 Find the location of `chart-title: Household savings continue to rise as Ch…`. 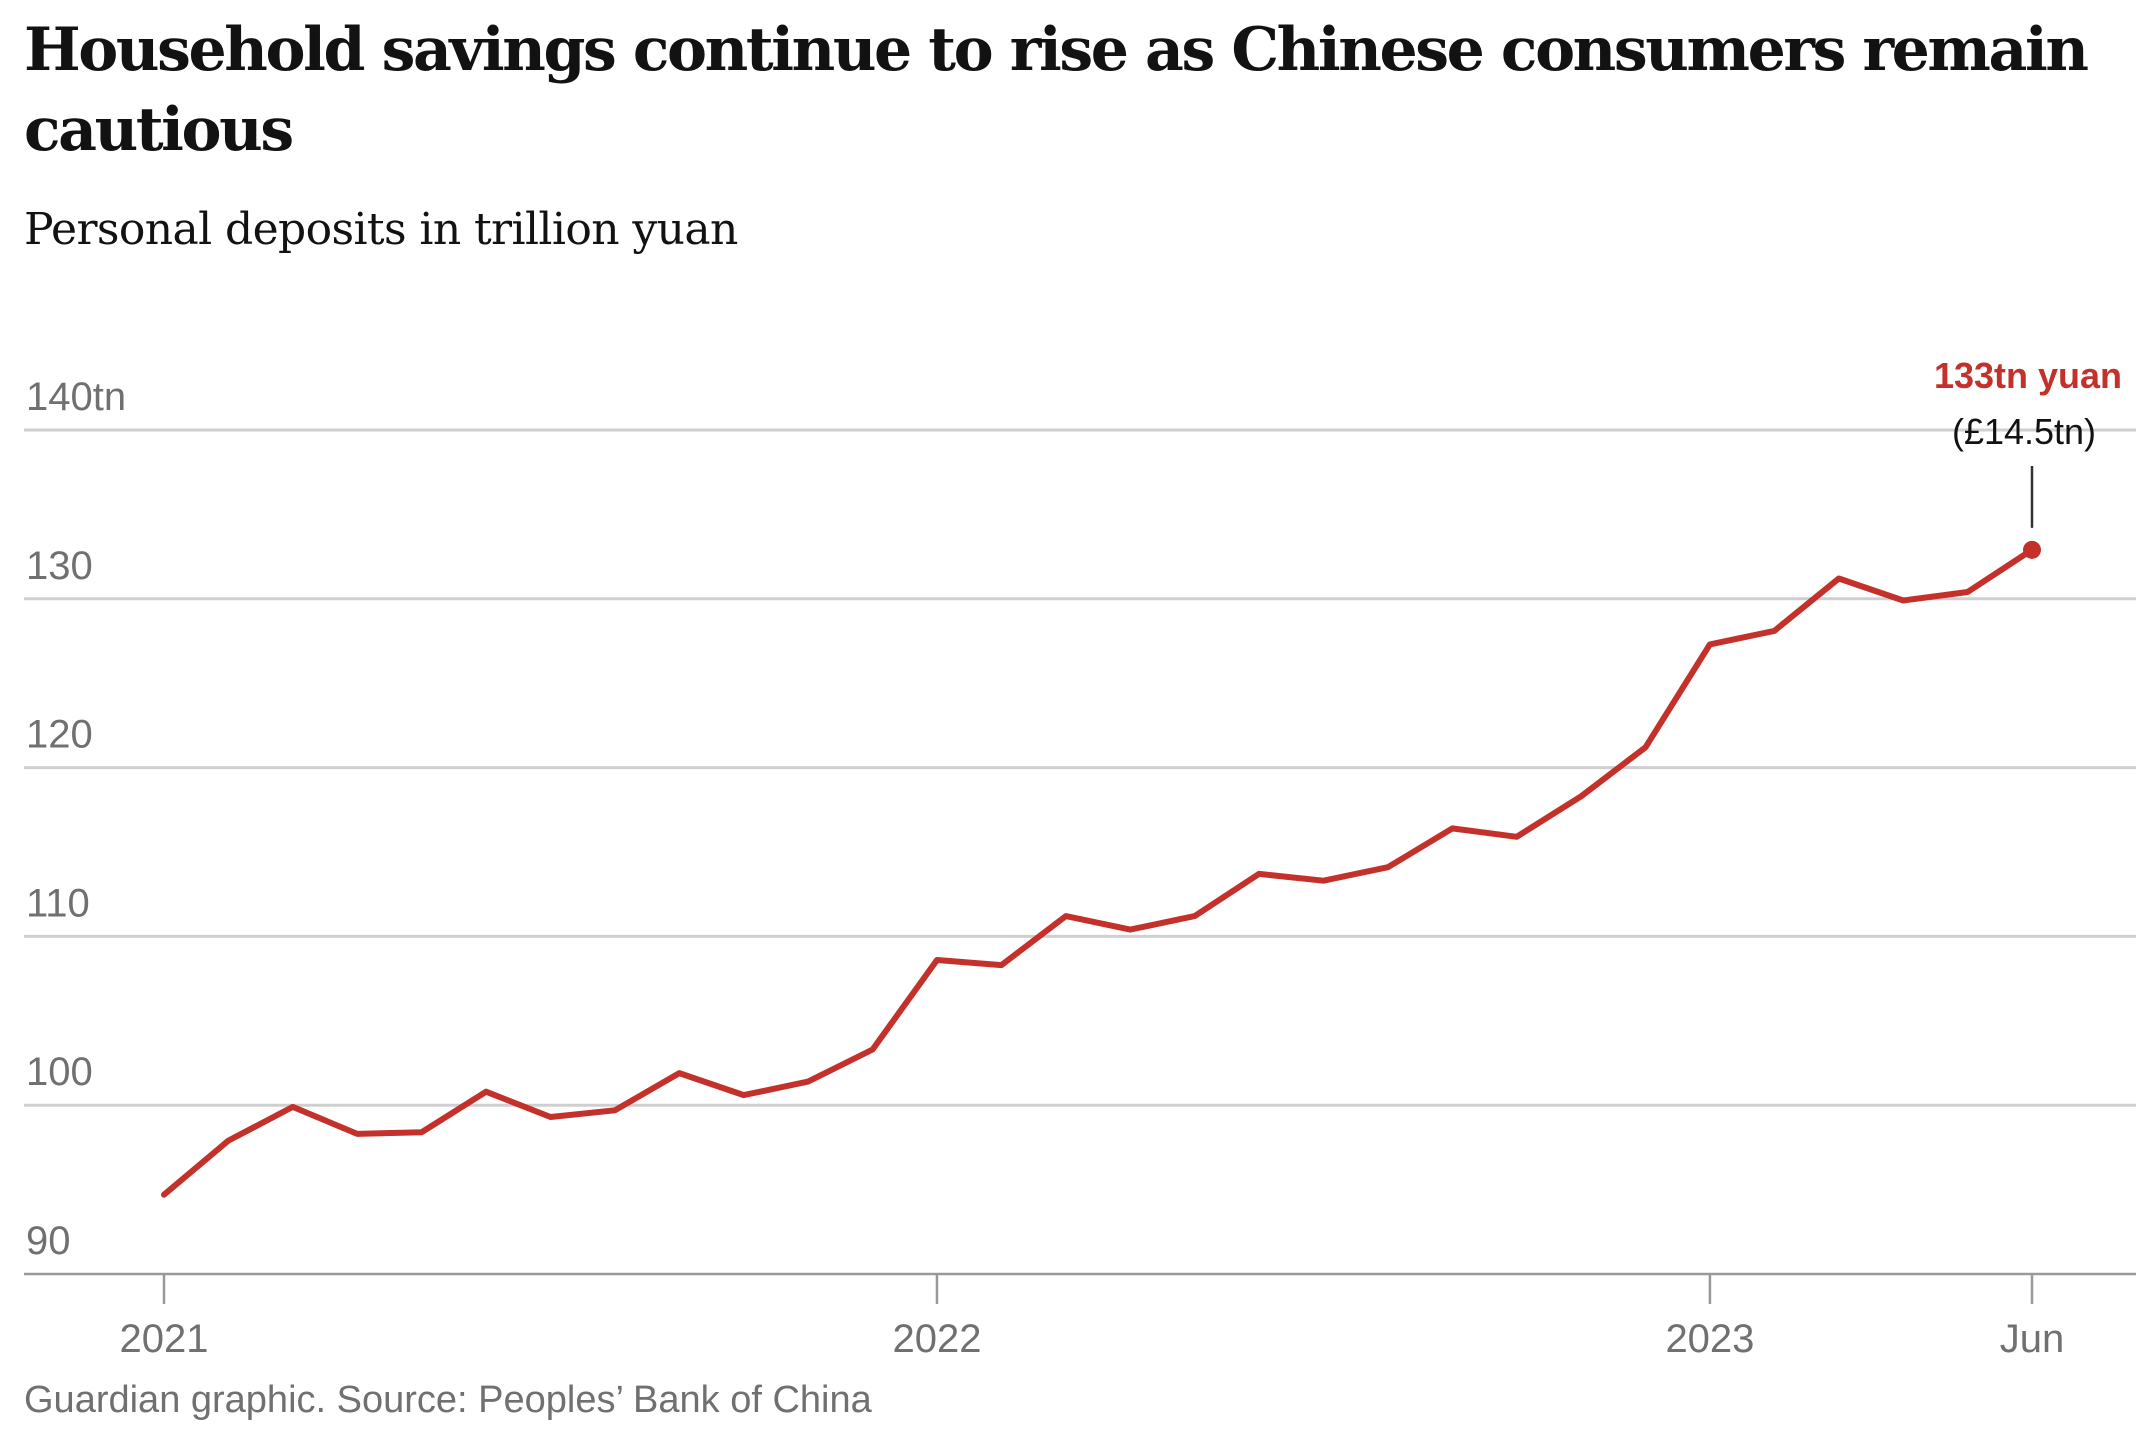

chart-title: Household savings continue to rise as Ch… is located at coordinates (1056, 90).